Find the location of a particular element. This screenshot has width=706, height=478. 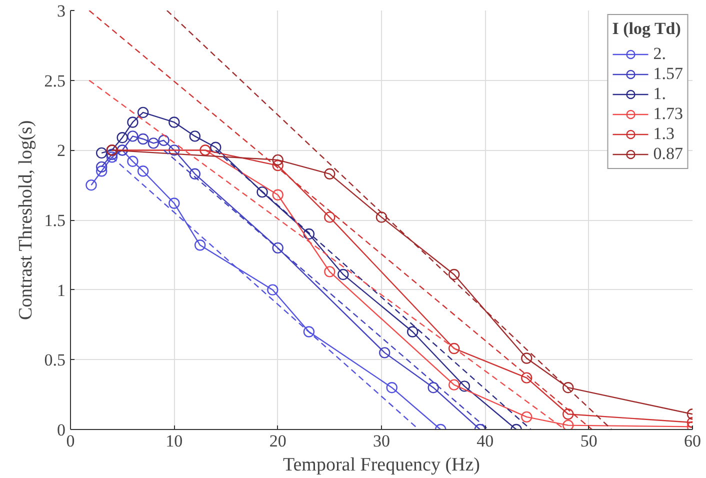

y-tick-label: 2.5 is located at coordinates (55, 80).